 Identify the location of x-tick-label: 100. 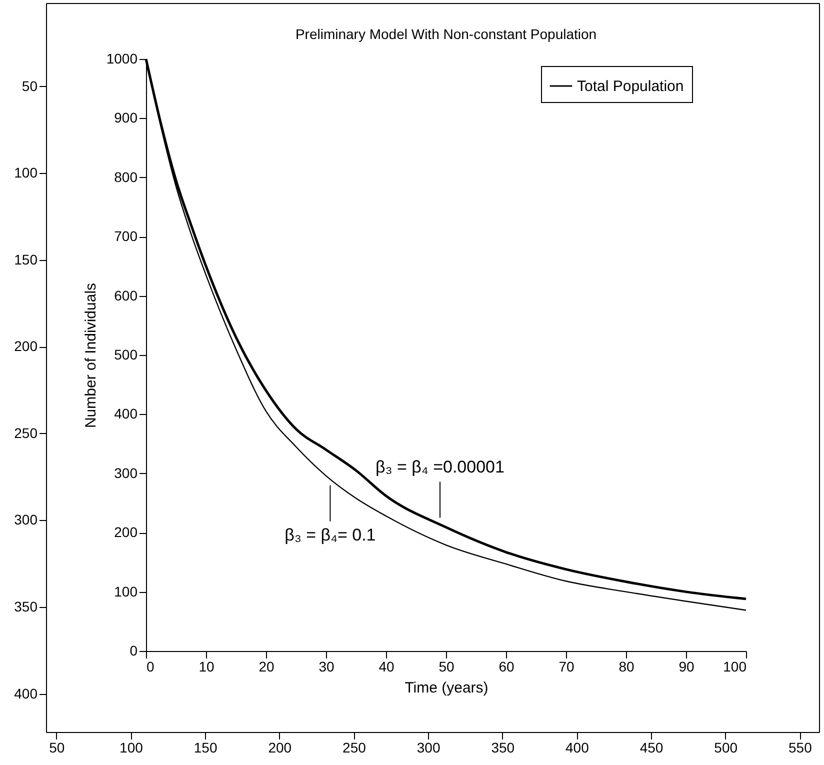
(735, 666).